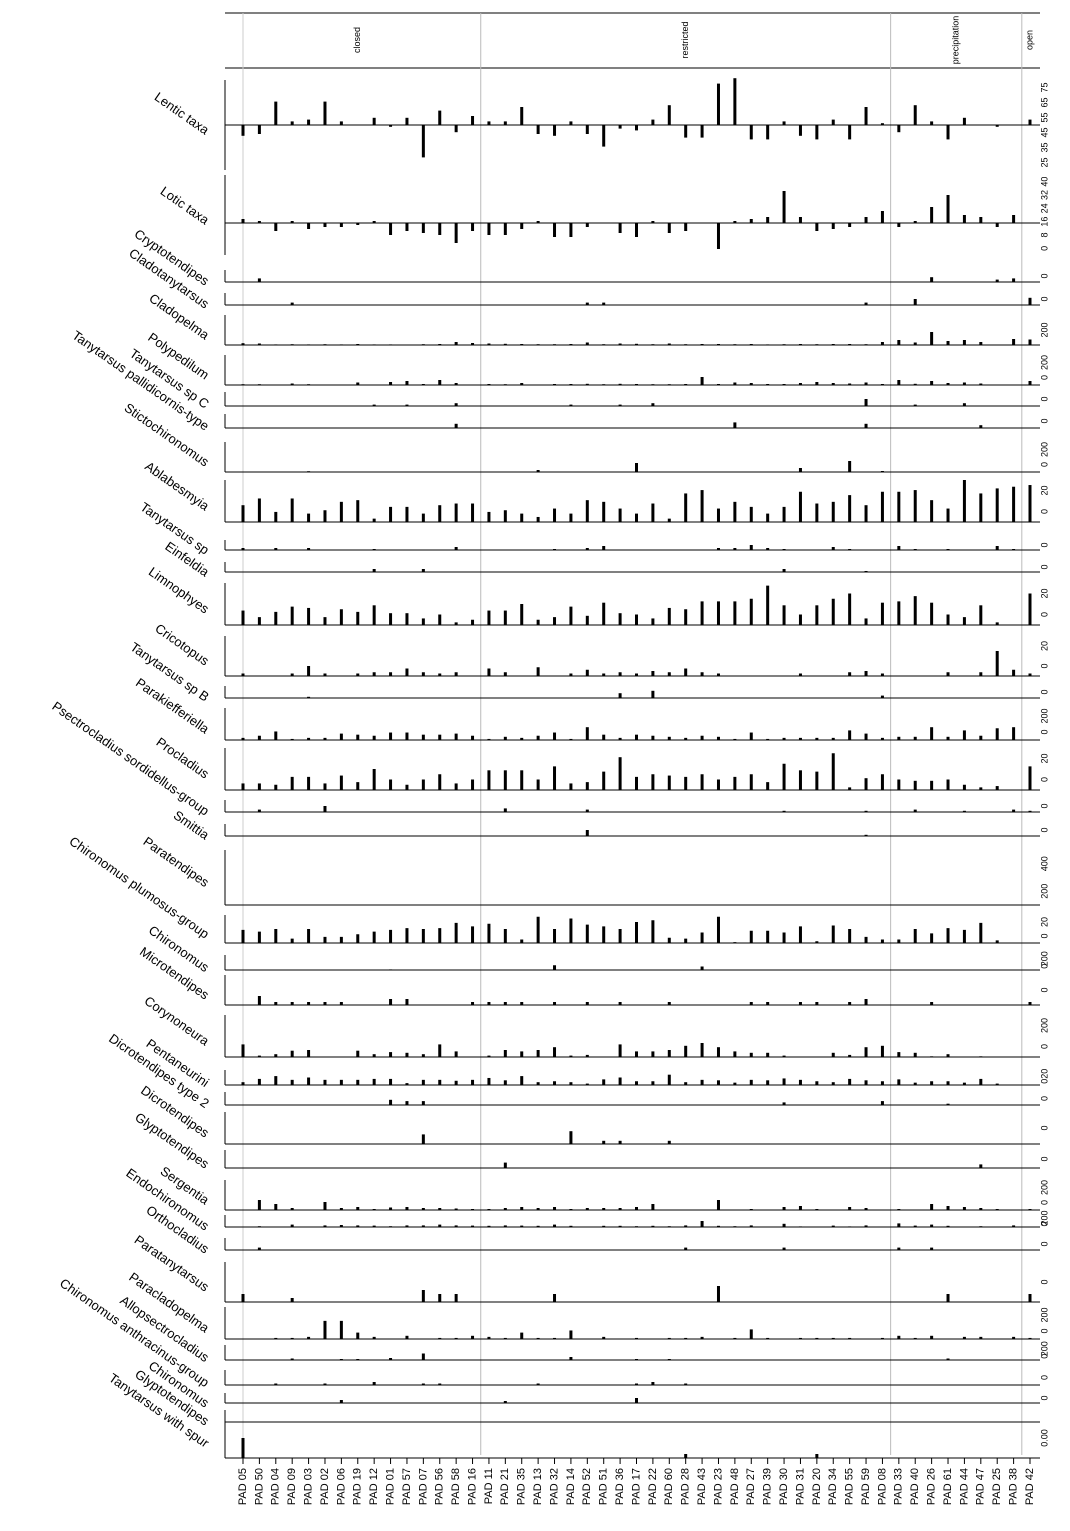 This screenshot has height=1531, width=1070. Describe the element at coordinates (948, 1486) in the screenshot. I see `site-label: PAD 61` at that location.